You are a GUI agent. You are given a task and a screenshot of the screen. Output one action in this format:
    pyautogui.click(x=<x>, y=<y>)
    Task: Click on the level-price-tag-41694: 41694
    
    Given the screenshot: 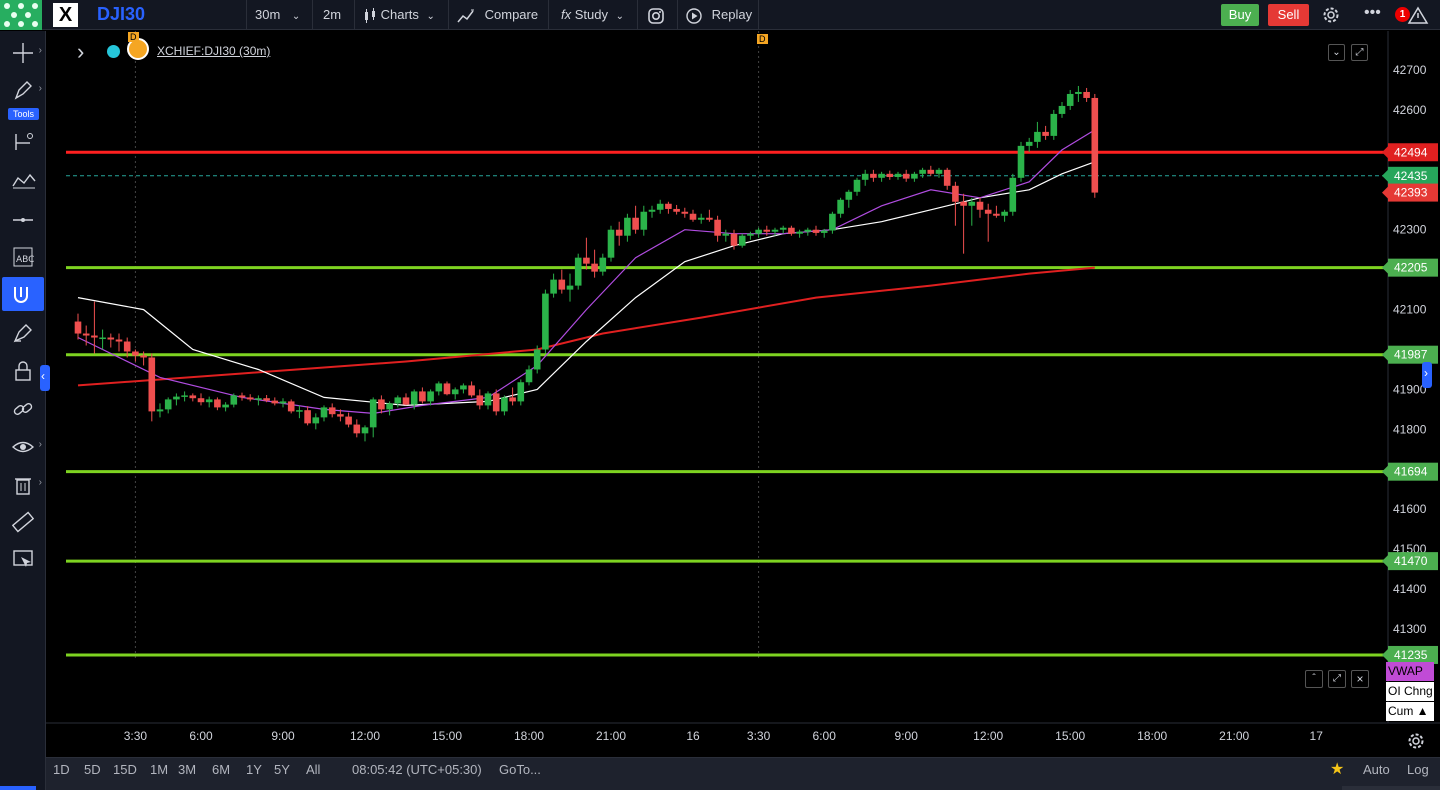 What is the action you would take?
    pyautogui.click(x=1411, y=472)
    